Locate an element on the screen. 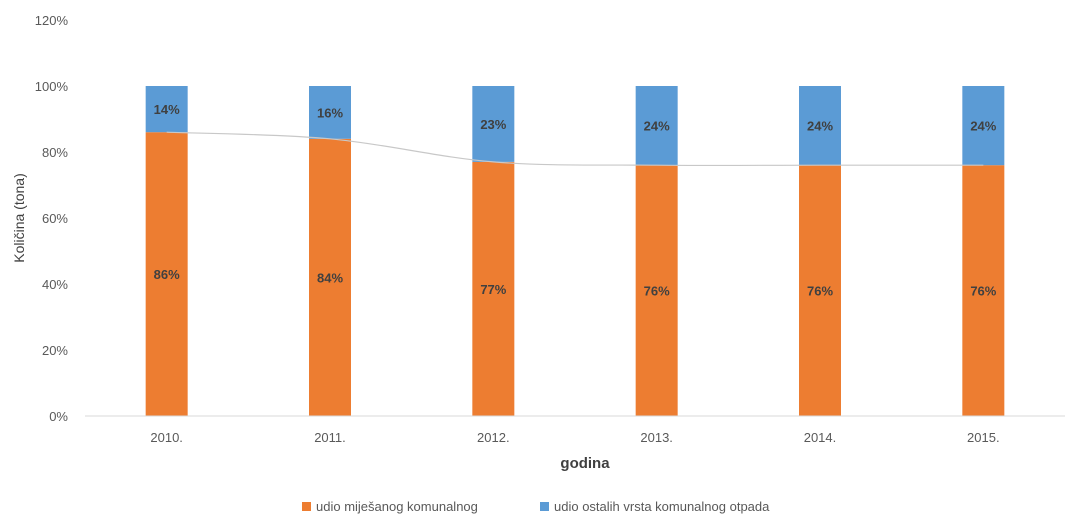  data-label: 84% is located at coordinates (330, 277).